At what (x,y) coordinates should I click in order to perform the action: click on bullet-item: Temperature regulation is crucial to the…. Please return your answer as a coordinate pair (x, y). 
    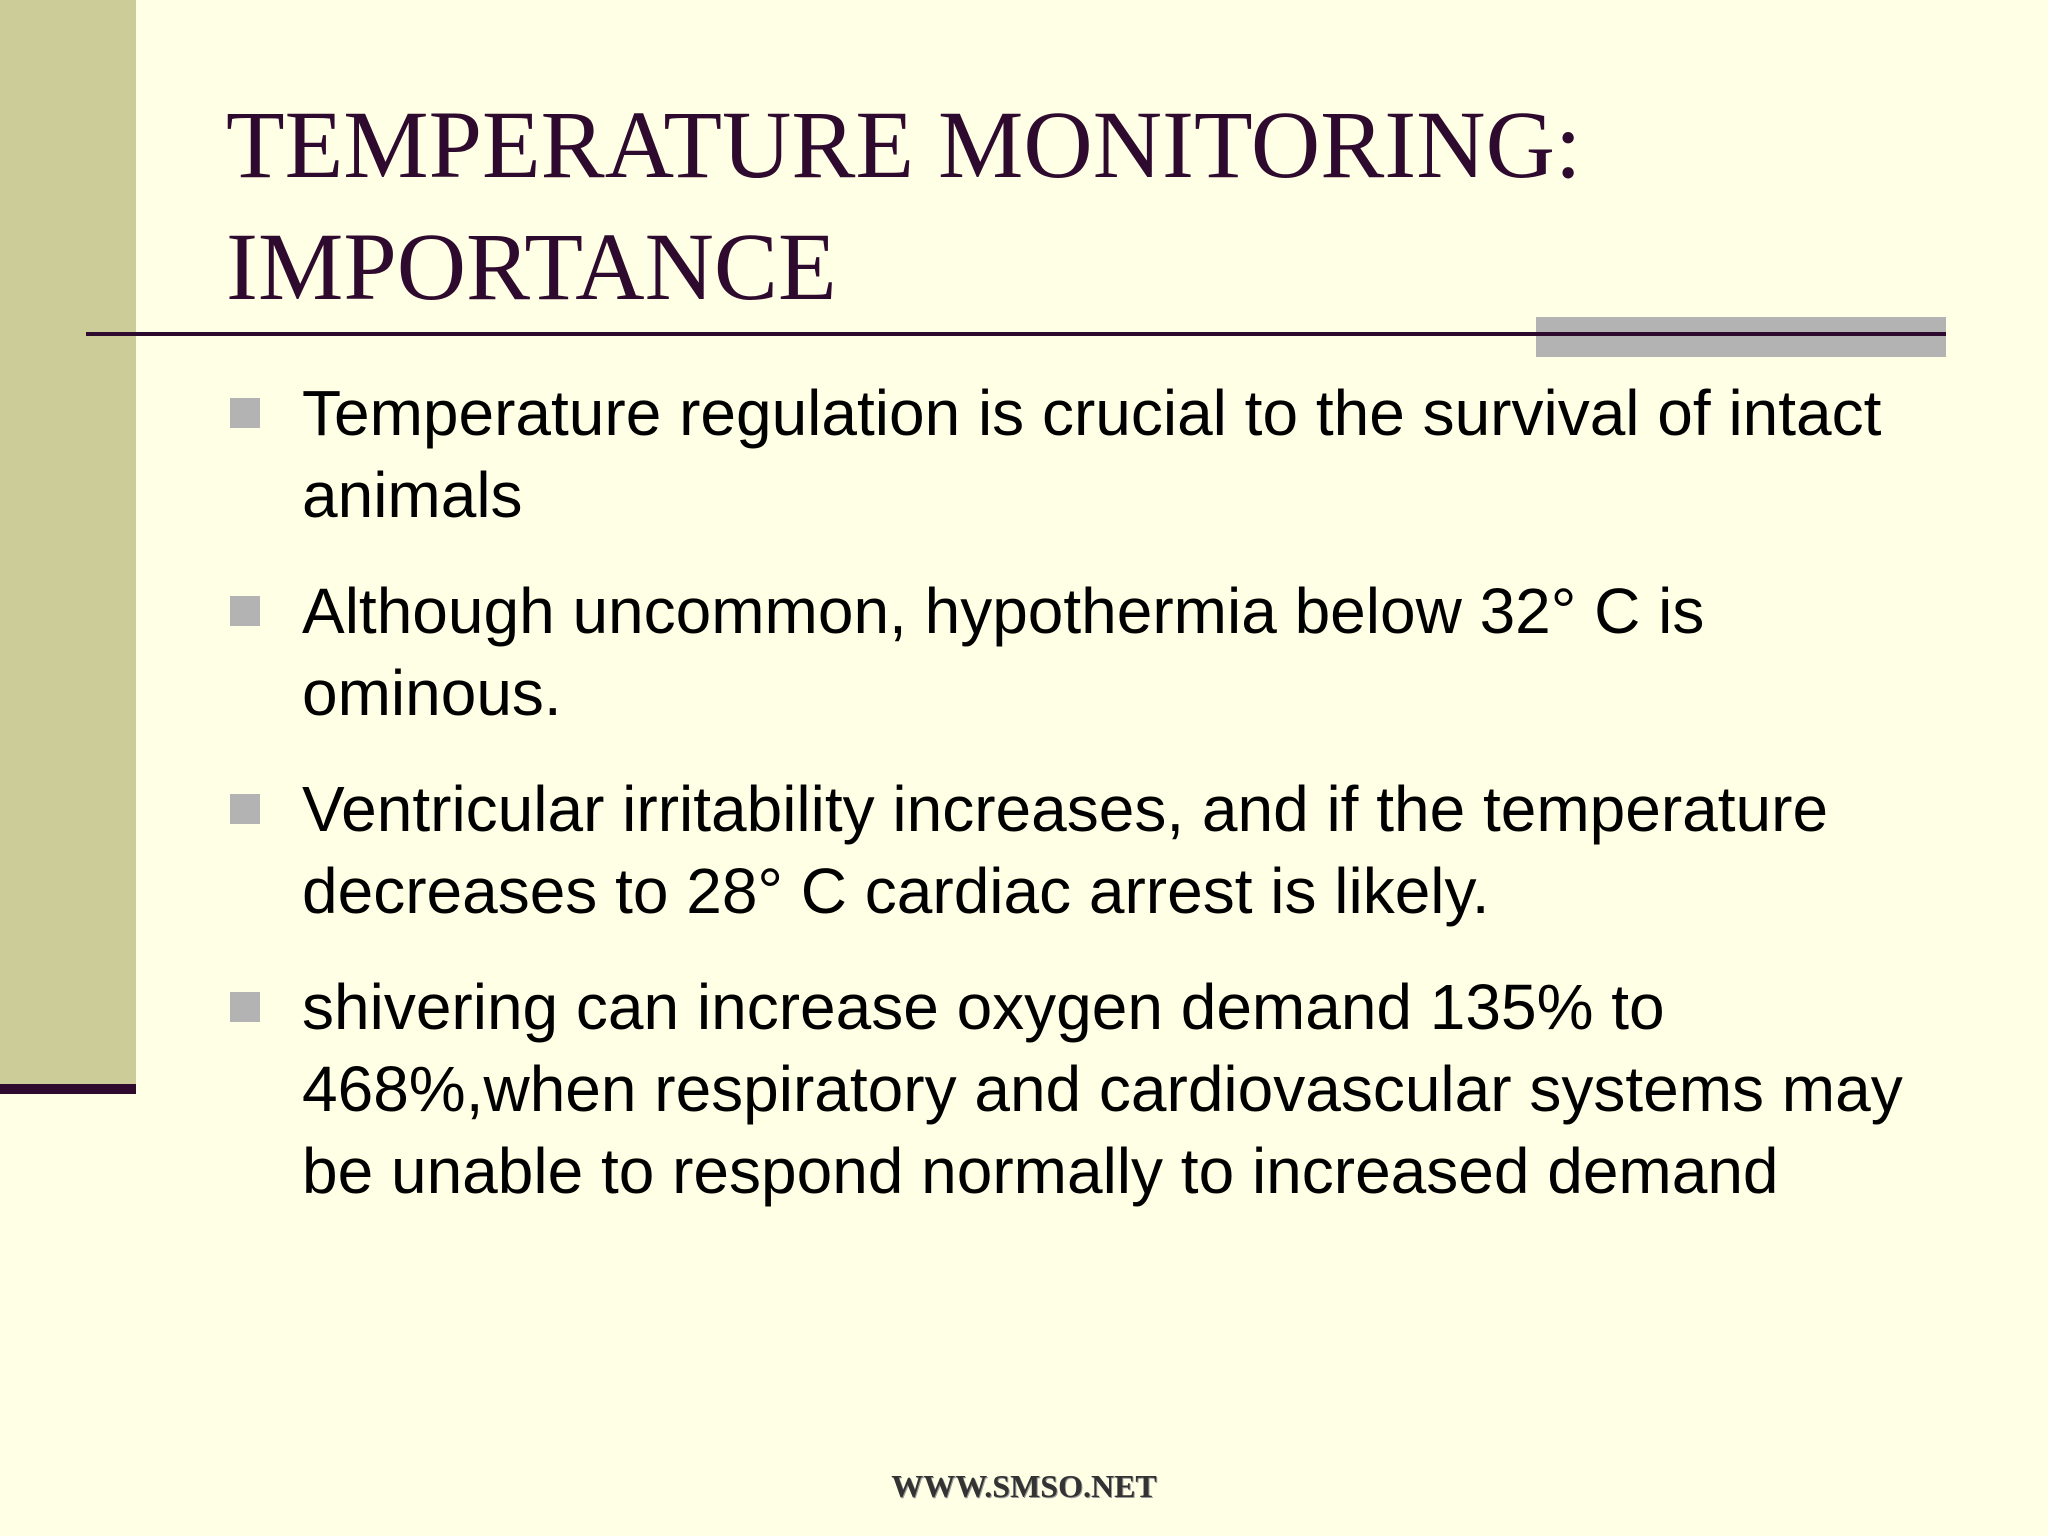
    Looking at the image, I should click on (1076, 454).